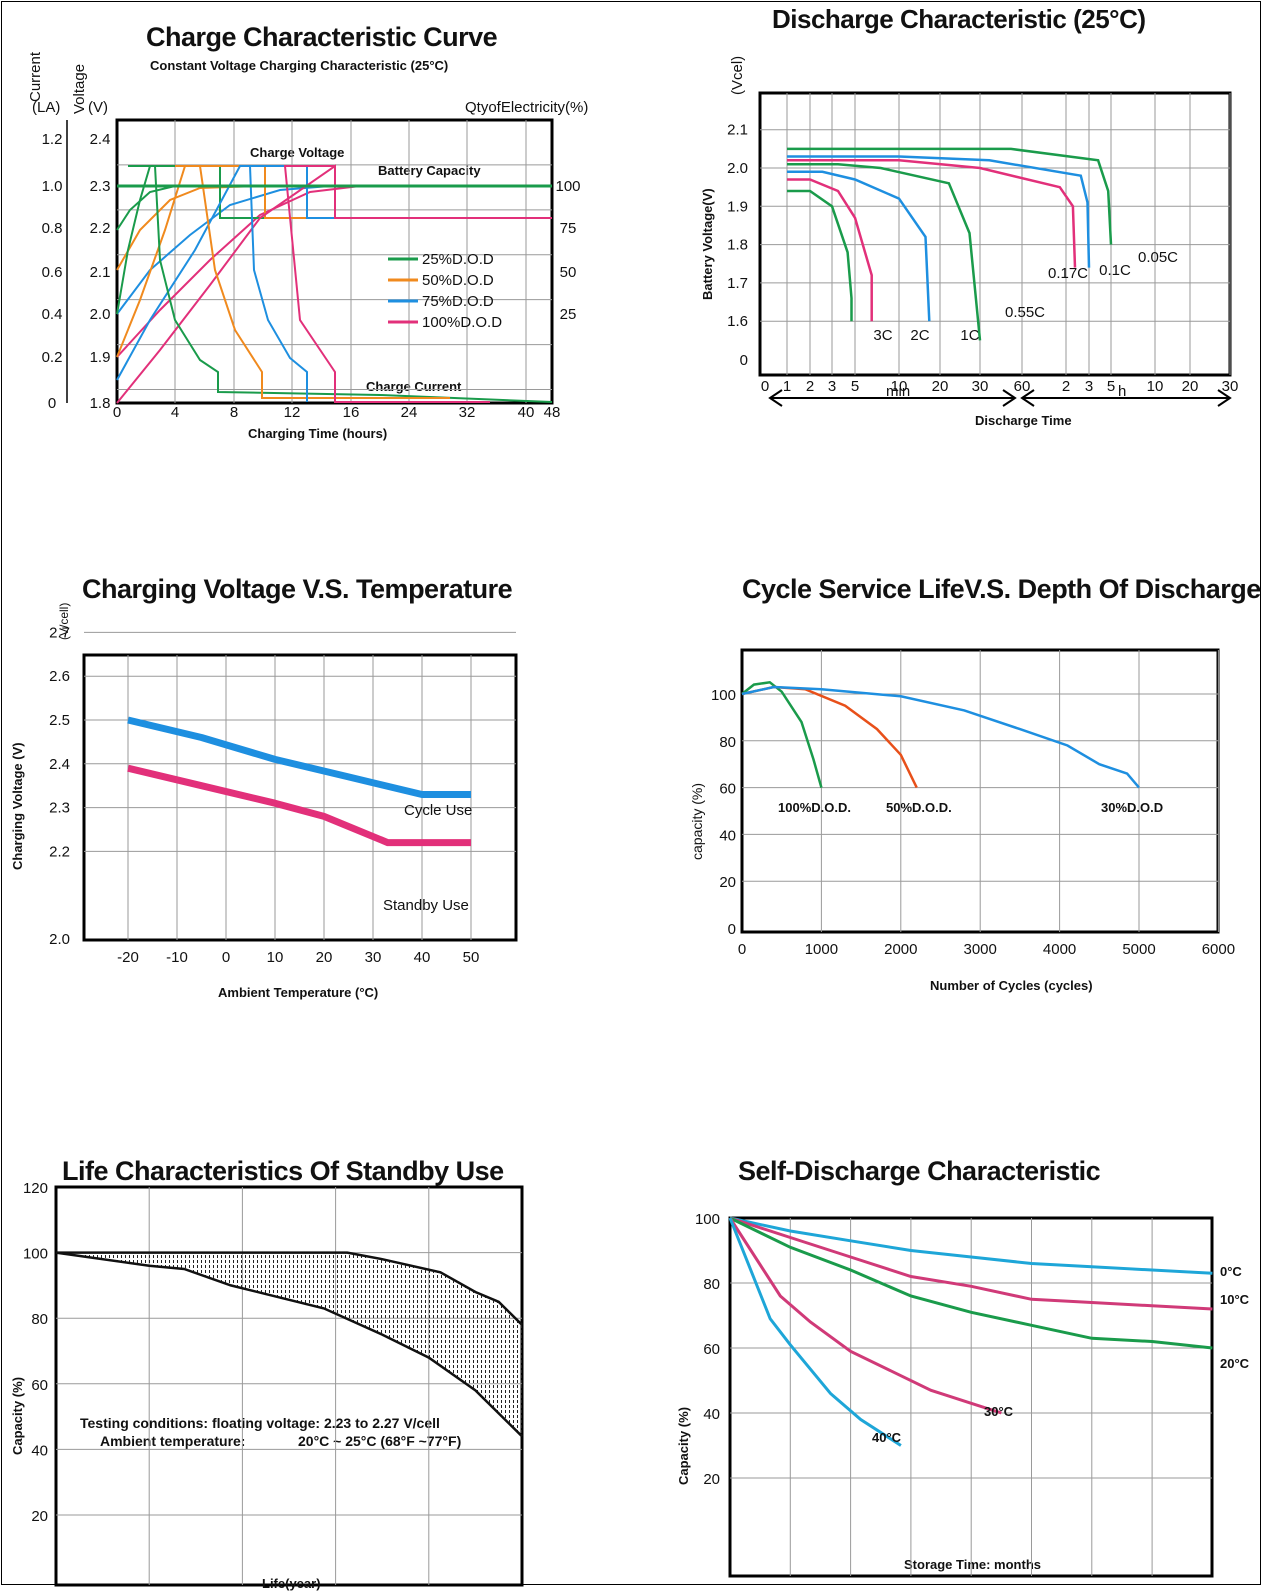  I want to click on chart1-legend-label: 75%D.O.D, so click(458, 301).